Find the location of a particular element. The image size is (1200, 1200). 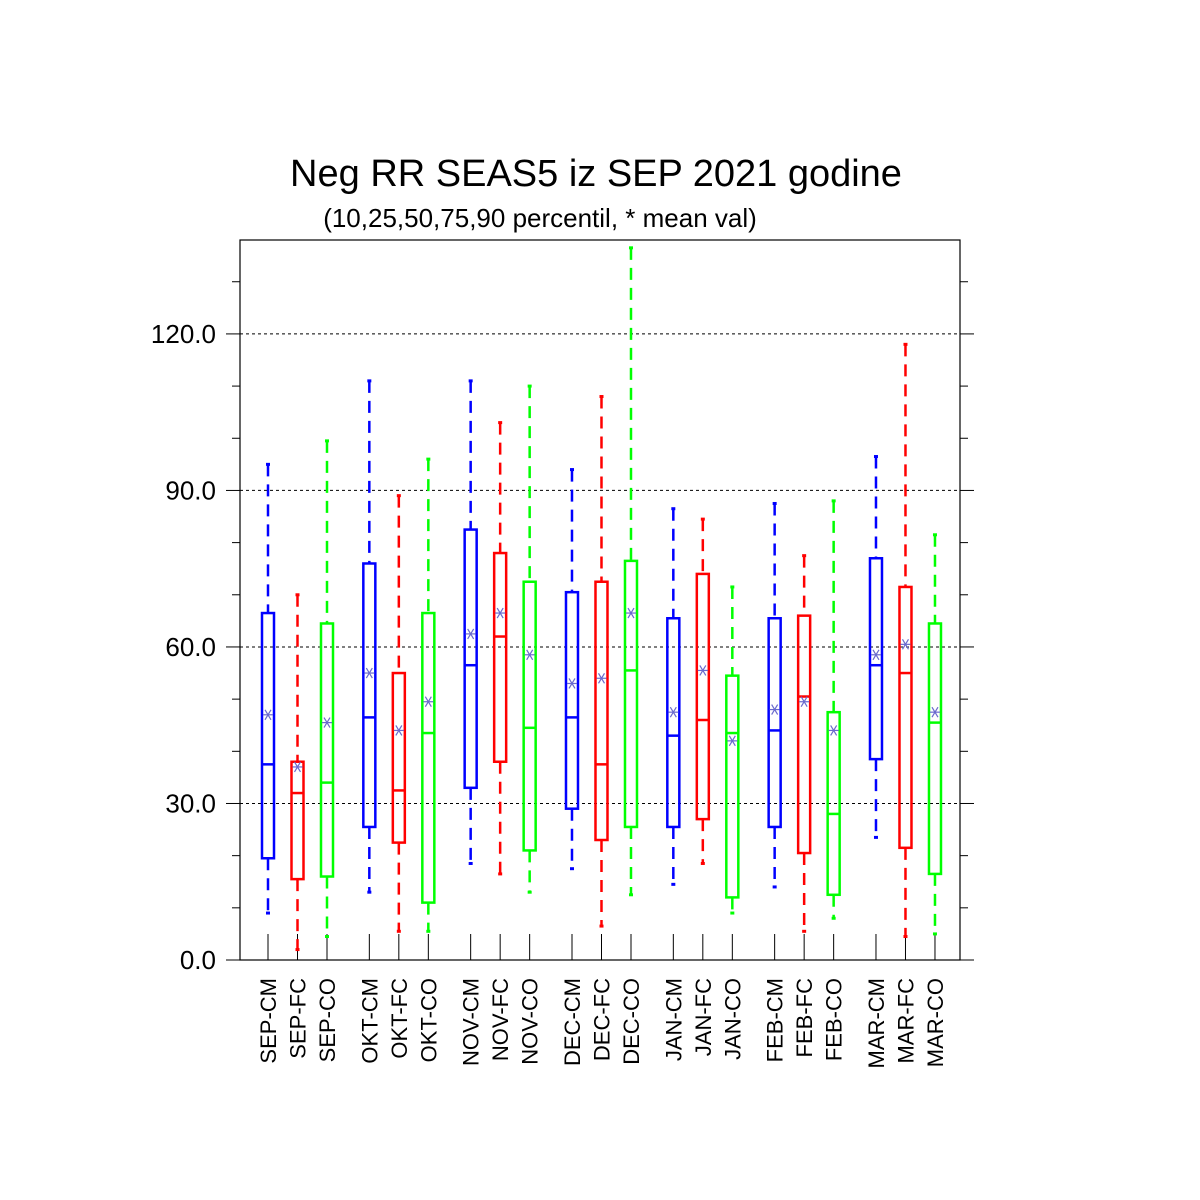

box-dec-co is located at coordinates (631, 571).